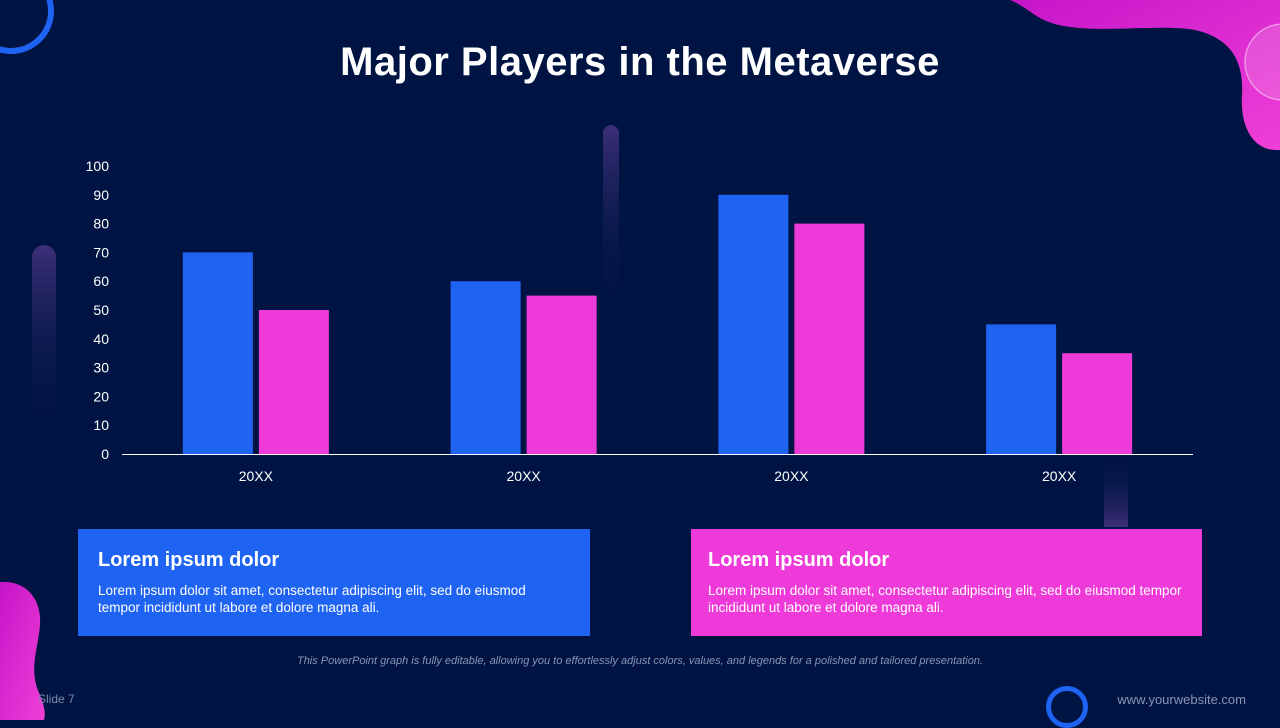 This screenshot has width=1280, height=728. What do you see at coordinates (101, 252) in the screenshot?
I see `y-tick-label: 70` at bounding box center [101, 252].